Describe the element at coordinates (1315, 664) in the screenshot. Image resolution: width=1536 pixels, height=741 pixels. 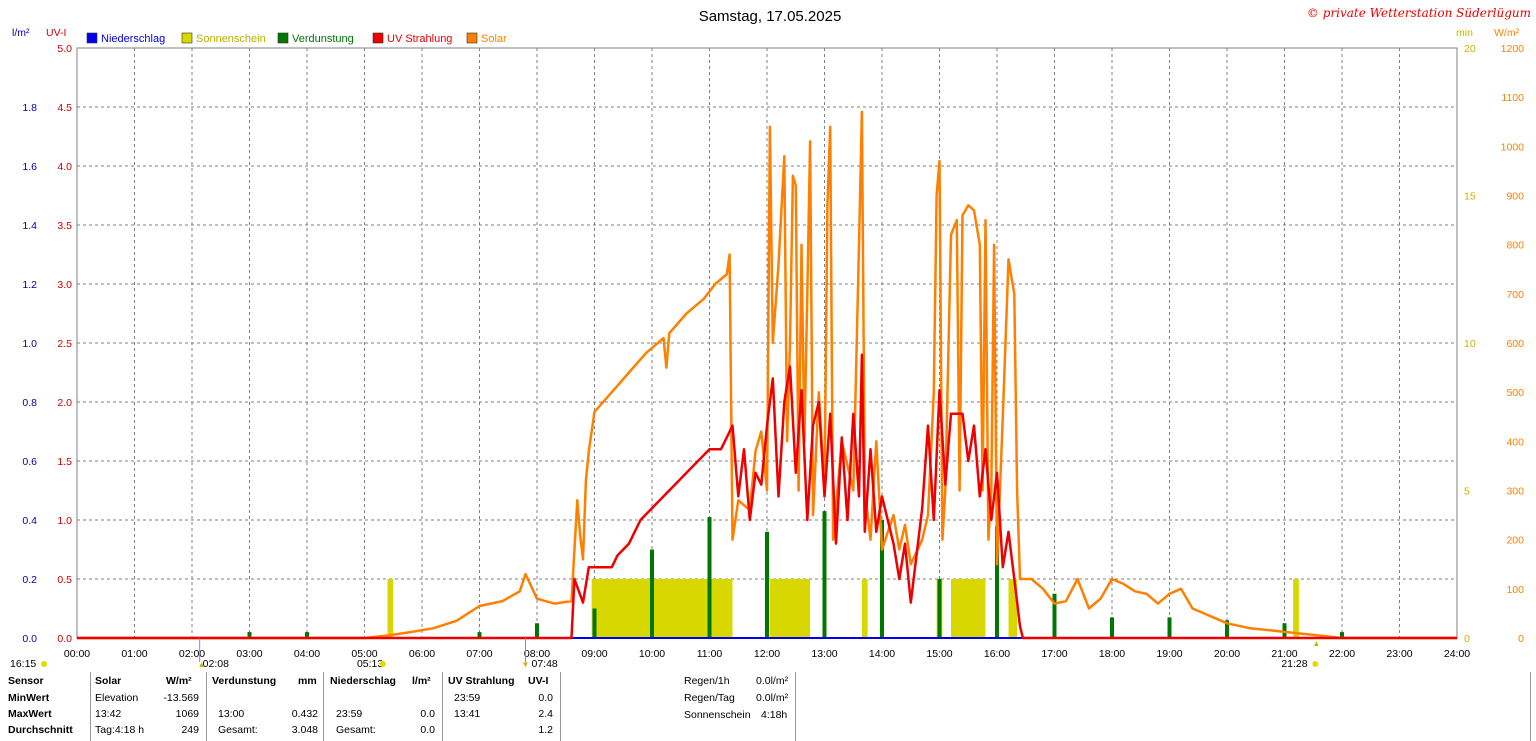
I see `sunset-icon` at that location.